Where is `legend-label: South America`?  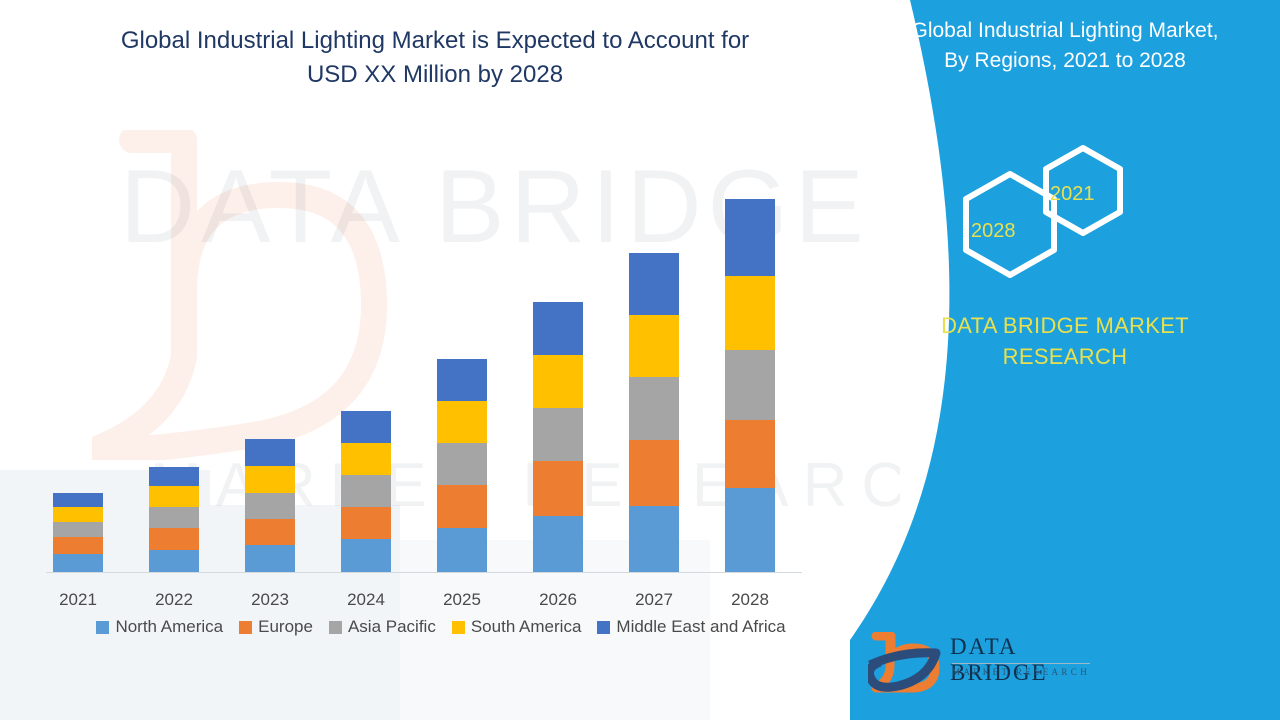
legend-label: South America is located at coordinates (526, 626).